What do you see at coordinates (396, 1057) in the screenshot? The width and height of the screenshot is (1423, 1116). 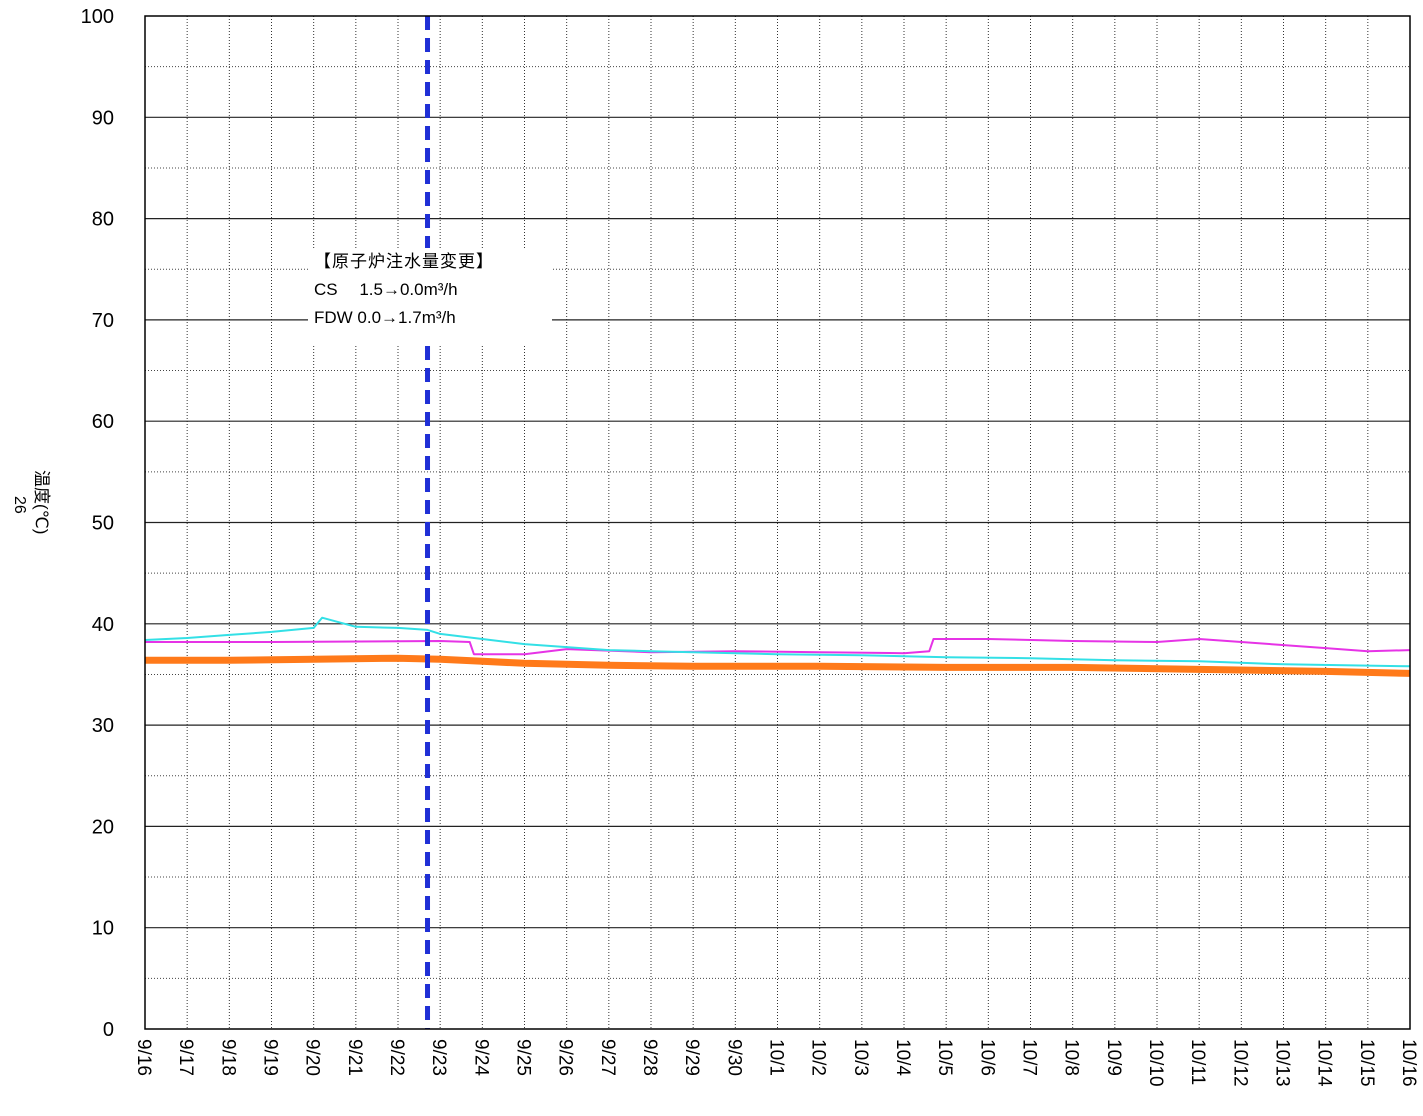 I see `x-tick-label: 9/22` at bounding box center [396, 1057].